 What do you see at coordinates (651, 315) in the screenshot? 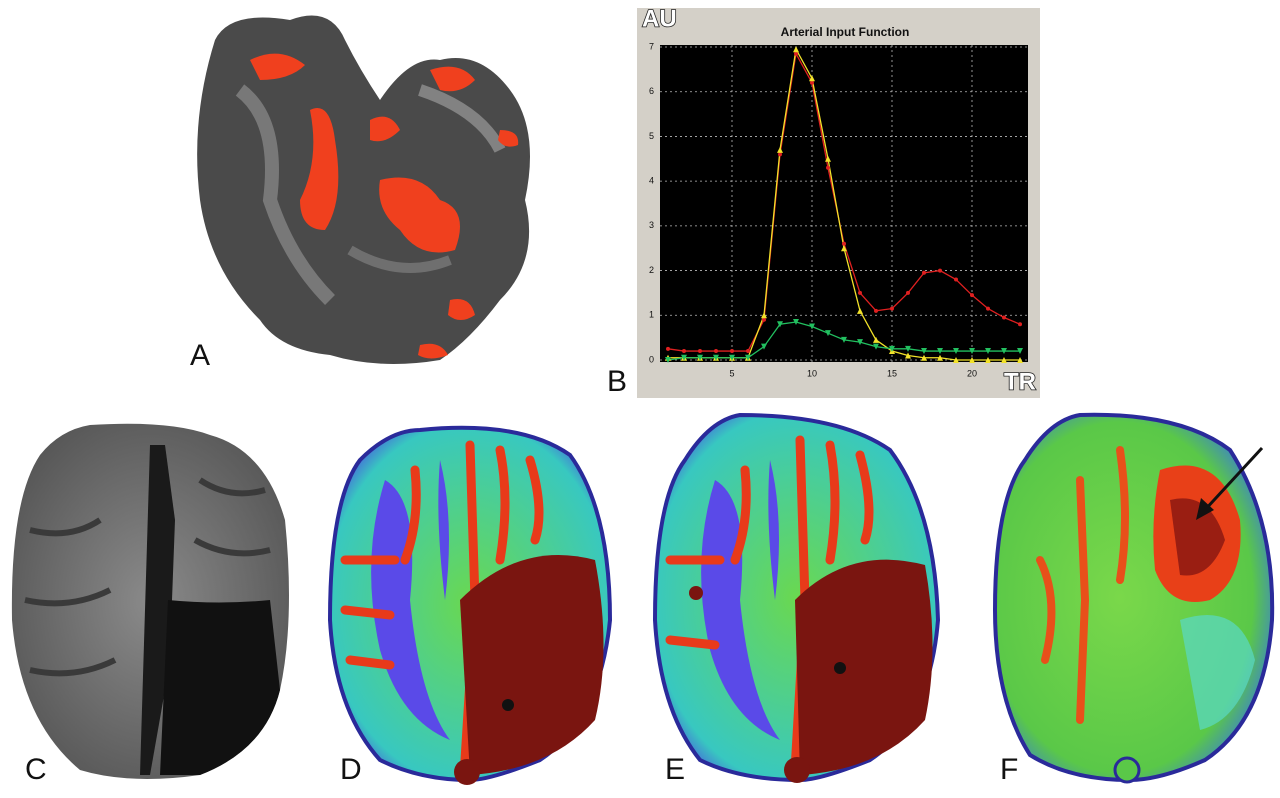
I see `y-tick-label: 1` at bounding box center [651, 315].